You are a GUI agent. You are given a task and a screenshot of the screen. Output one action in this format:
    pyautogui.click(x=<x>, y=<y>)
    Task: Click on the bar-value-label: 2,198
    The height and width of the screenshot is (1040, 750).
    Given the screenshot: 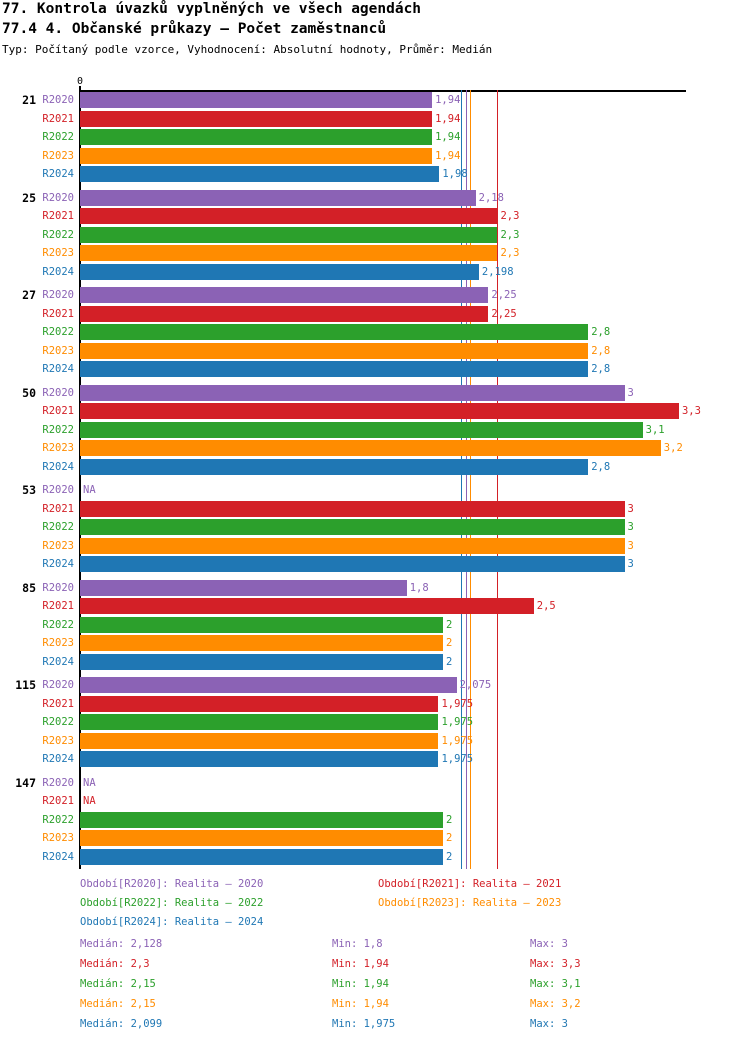 What is the action you would take?
    pyautogui.click(x=497, y=271)
    